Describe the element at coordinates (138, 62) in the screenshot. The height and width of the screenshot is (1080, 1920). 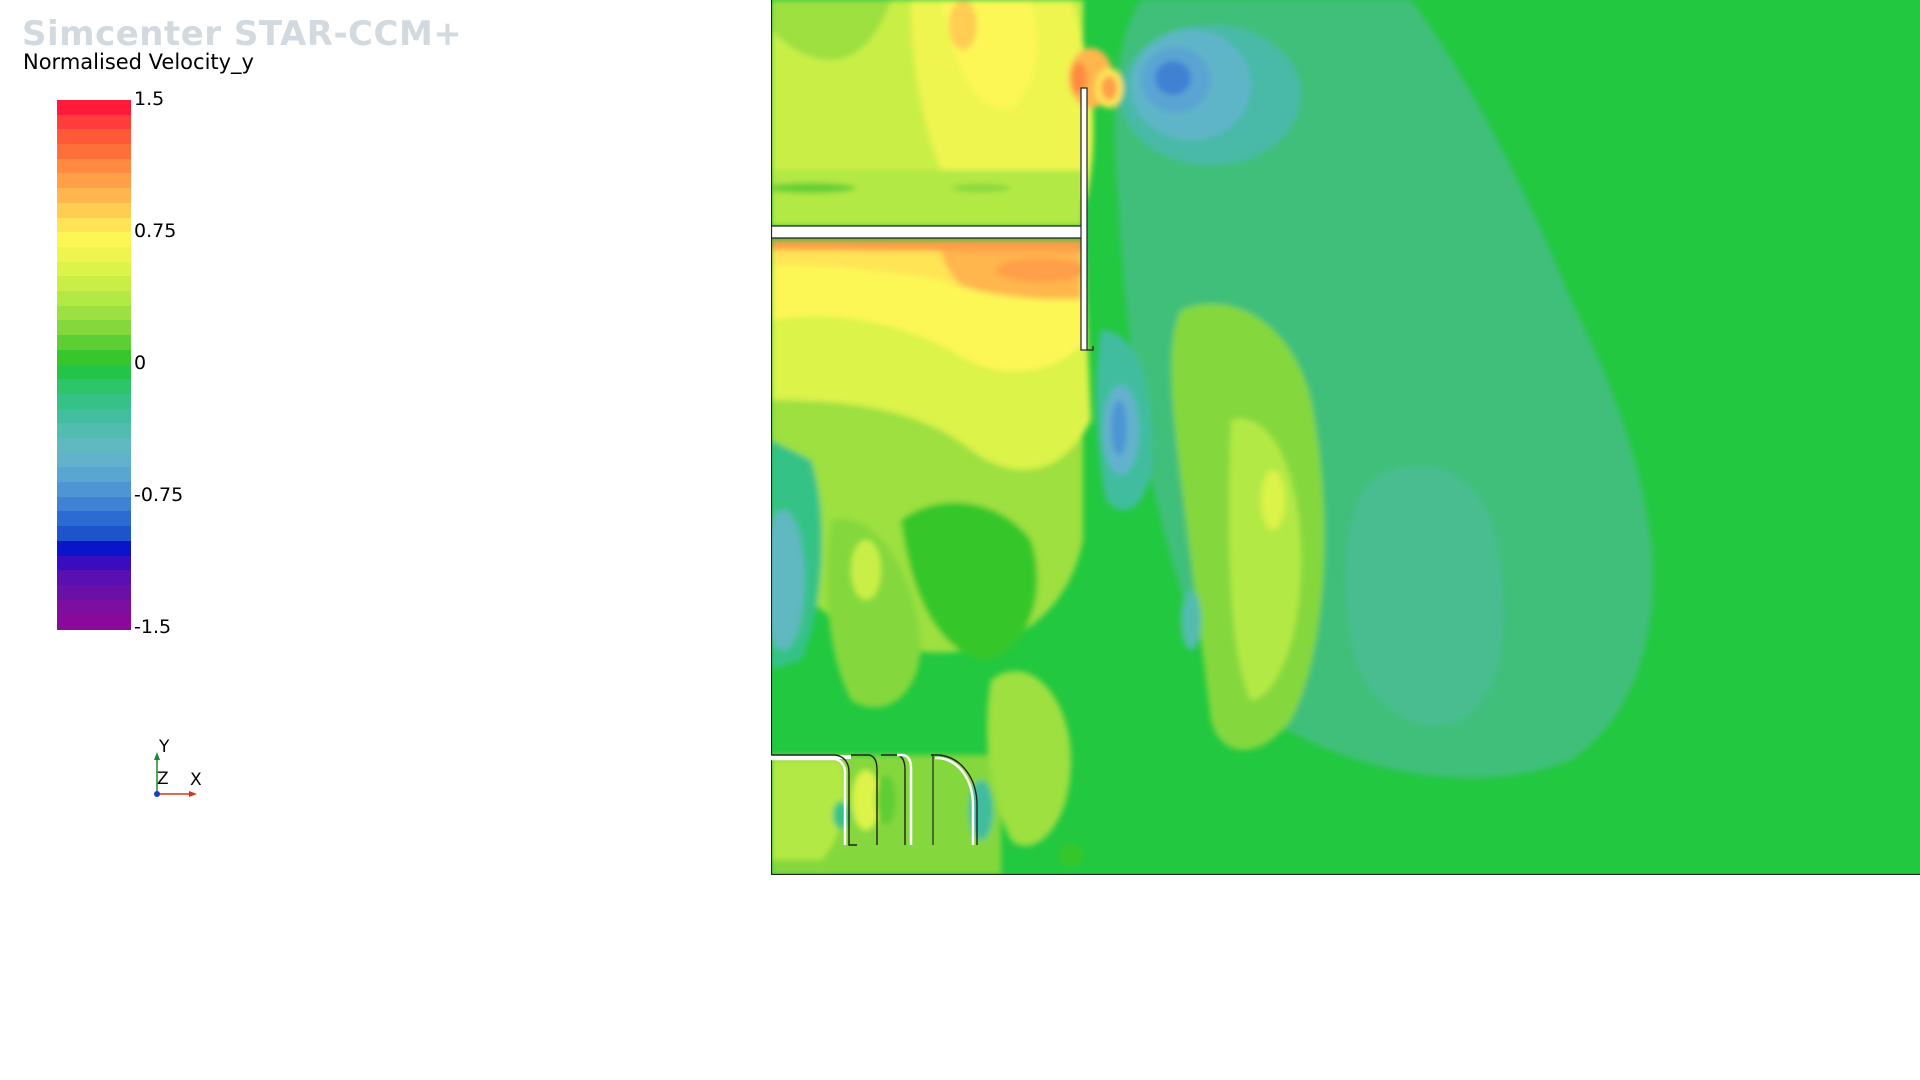
I see `scalar-title: Normalised Velocity_y` at that location.